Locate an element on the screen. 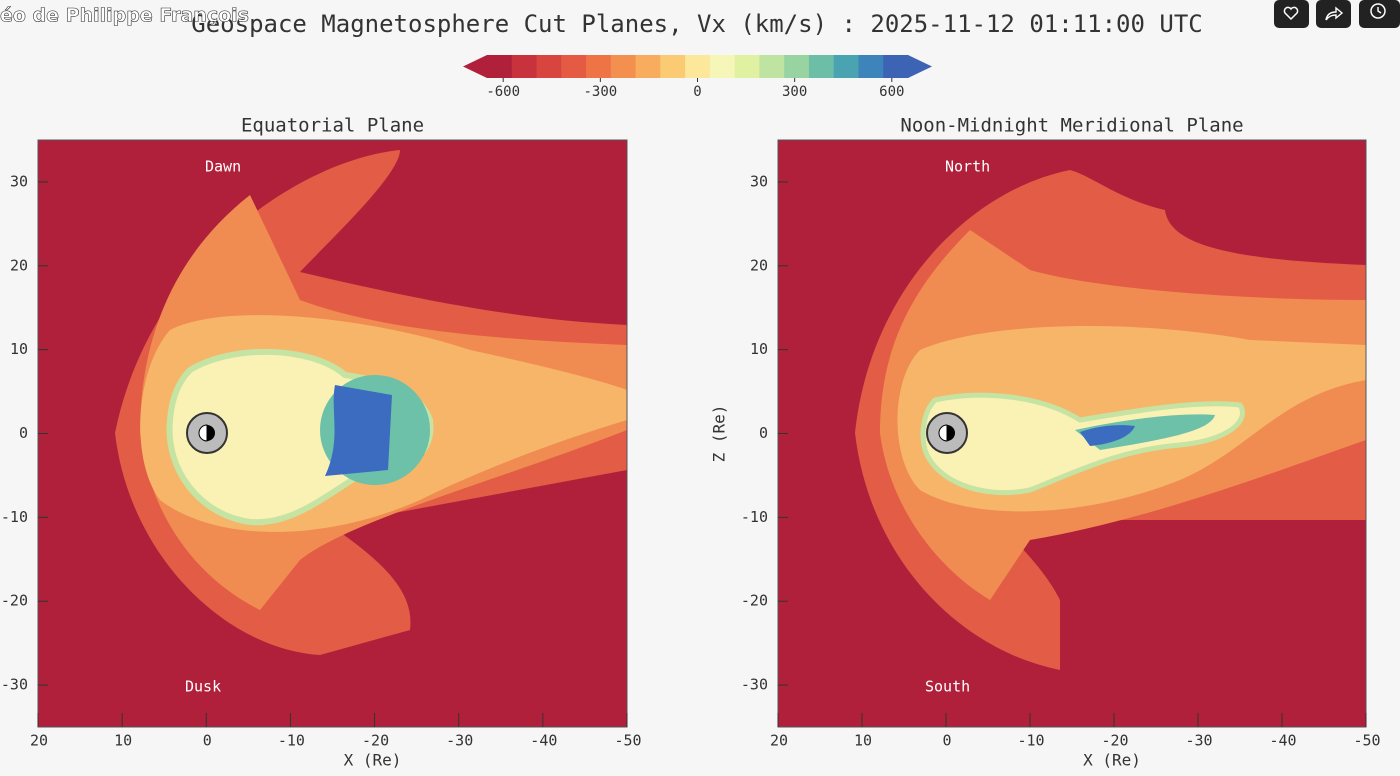 This screenshot has height=776, width=1400. colorbar-tick-label: 600 is located at coordinates (891, 92).